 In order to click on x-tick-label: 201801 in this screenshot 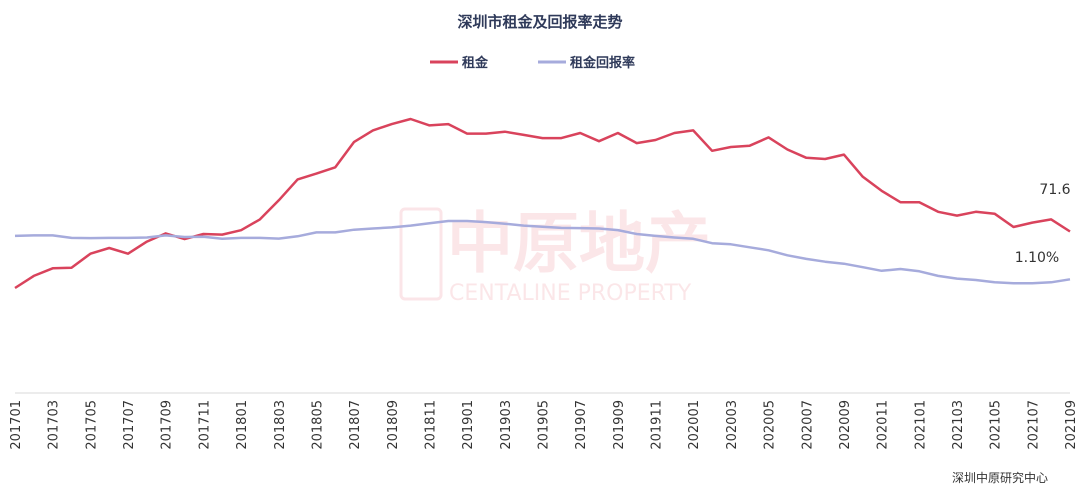, I will do `click(242, 425)`.